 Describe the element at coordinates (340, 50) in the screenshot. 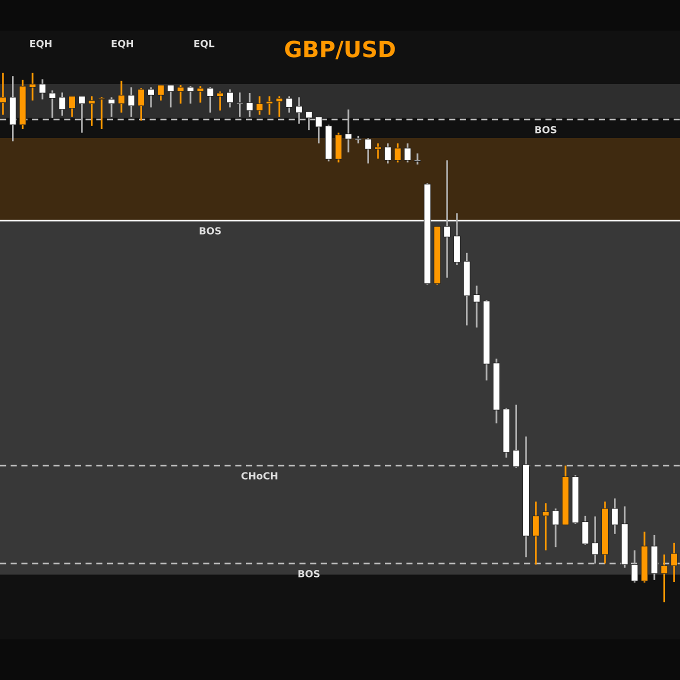

I see `chart-title: GBP/USD` at that location.